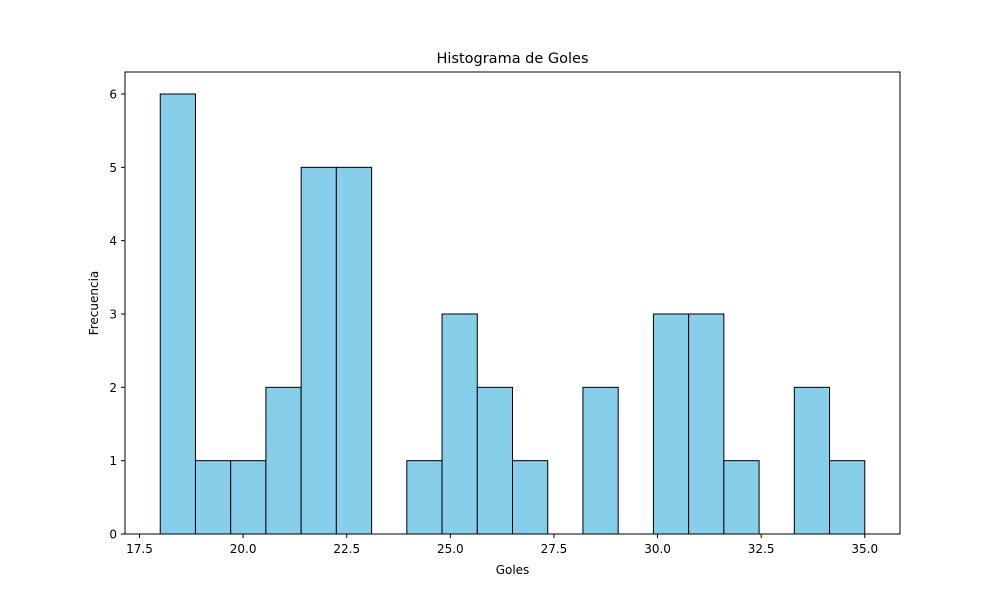 This screenshot has width=1000, height=600. I want to click on y-tick-label: 0, so click(113, 535).